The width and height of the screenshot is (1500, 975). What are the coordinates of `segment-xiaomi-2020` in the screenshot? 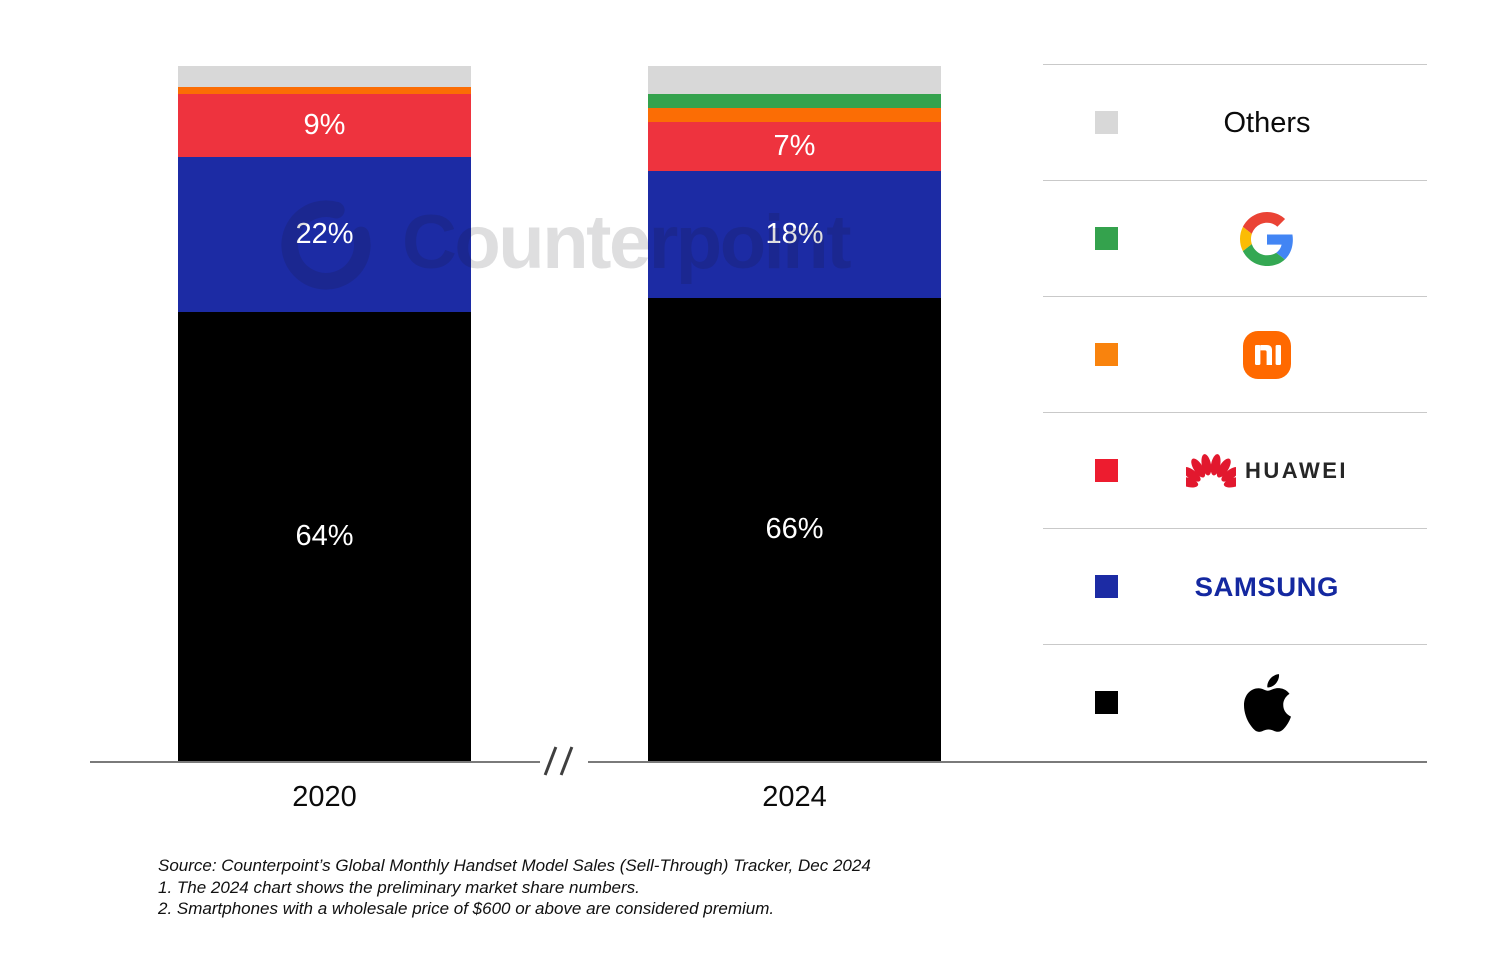 It's located at (324, 91).